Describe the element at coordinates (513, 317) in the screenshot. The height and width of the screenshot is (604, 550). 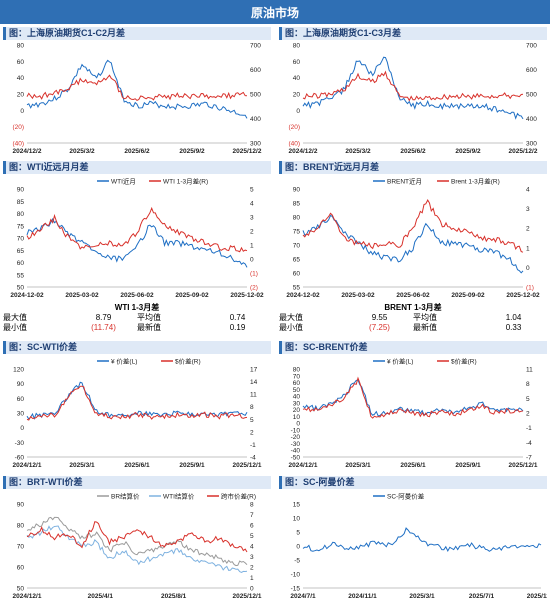
I see `cell-value: 1.04` at that location.